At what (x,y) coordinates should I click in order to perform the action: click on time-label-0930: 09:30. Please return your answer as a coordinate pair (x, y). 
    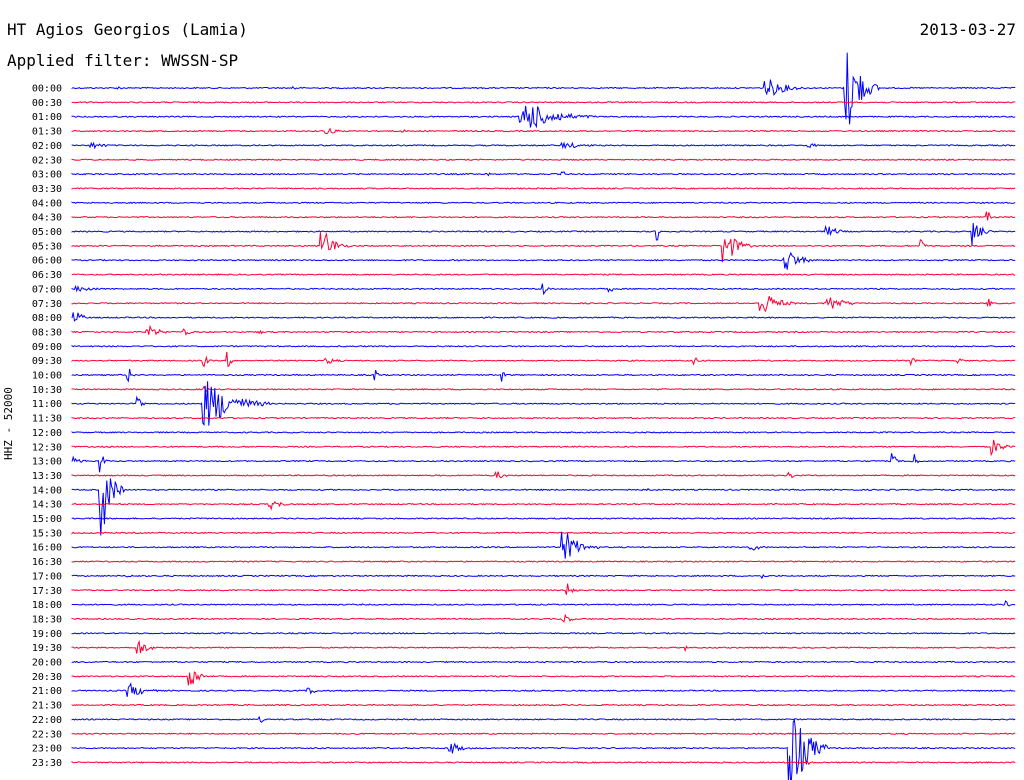
    Looking at the image, I should click on (47, 361).